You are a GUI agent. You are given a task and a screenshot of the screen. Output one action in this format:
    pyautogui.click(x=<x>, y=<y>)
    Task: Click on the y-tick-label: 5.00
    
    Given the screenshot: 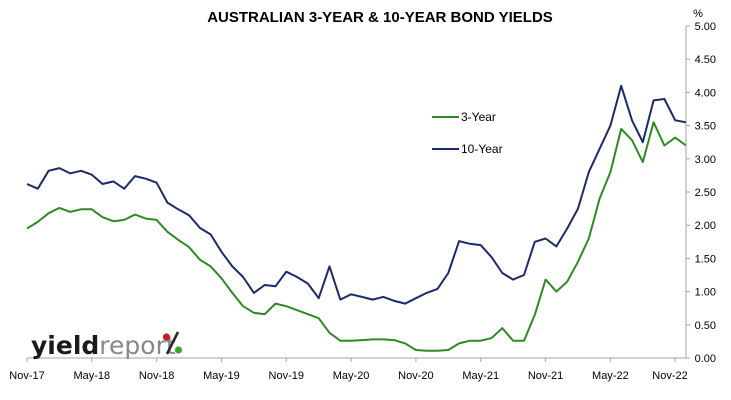 What is the action you would take?
    pyautogui.click(x=705, y=27)
    